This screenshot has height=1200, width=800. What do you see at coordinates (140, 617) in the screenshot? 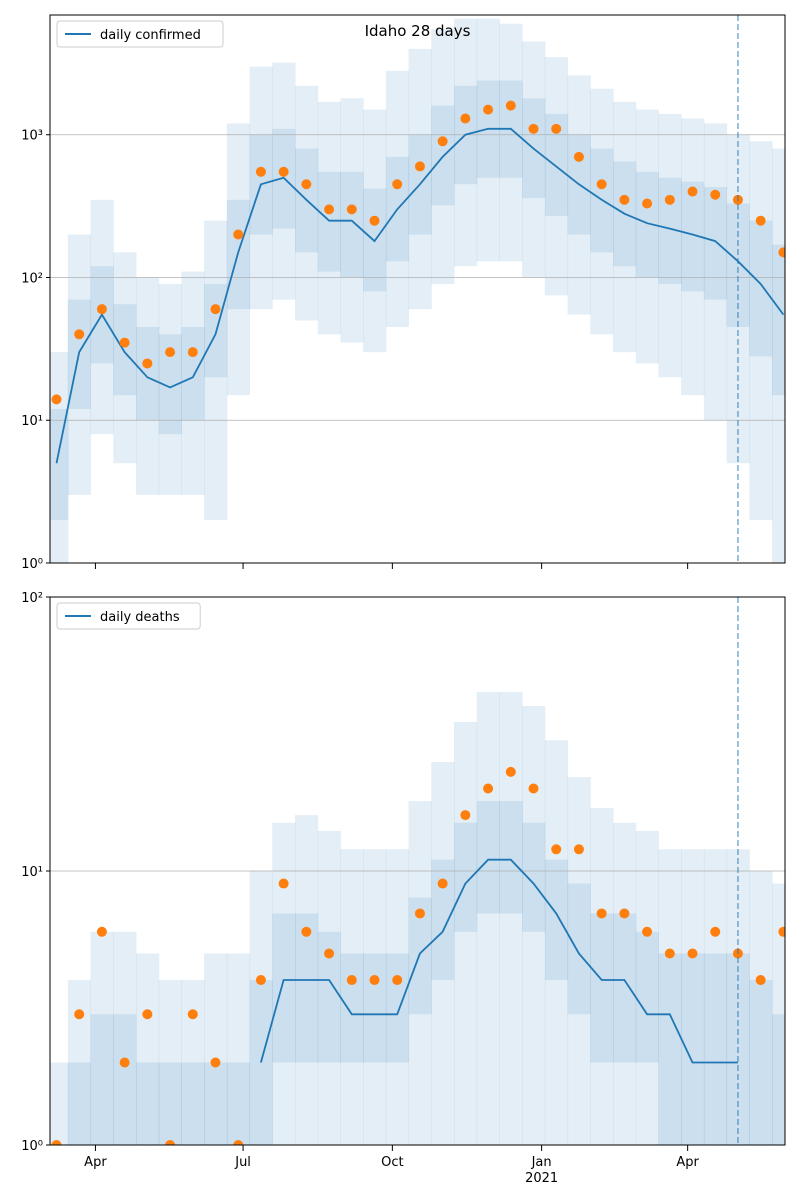
I see `legend-label: daily deaths` at bounding box center [140, 617].